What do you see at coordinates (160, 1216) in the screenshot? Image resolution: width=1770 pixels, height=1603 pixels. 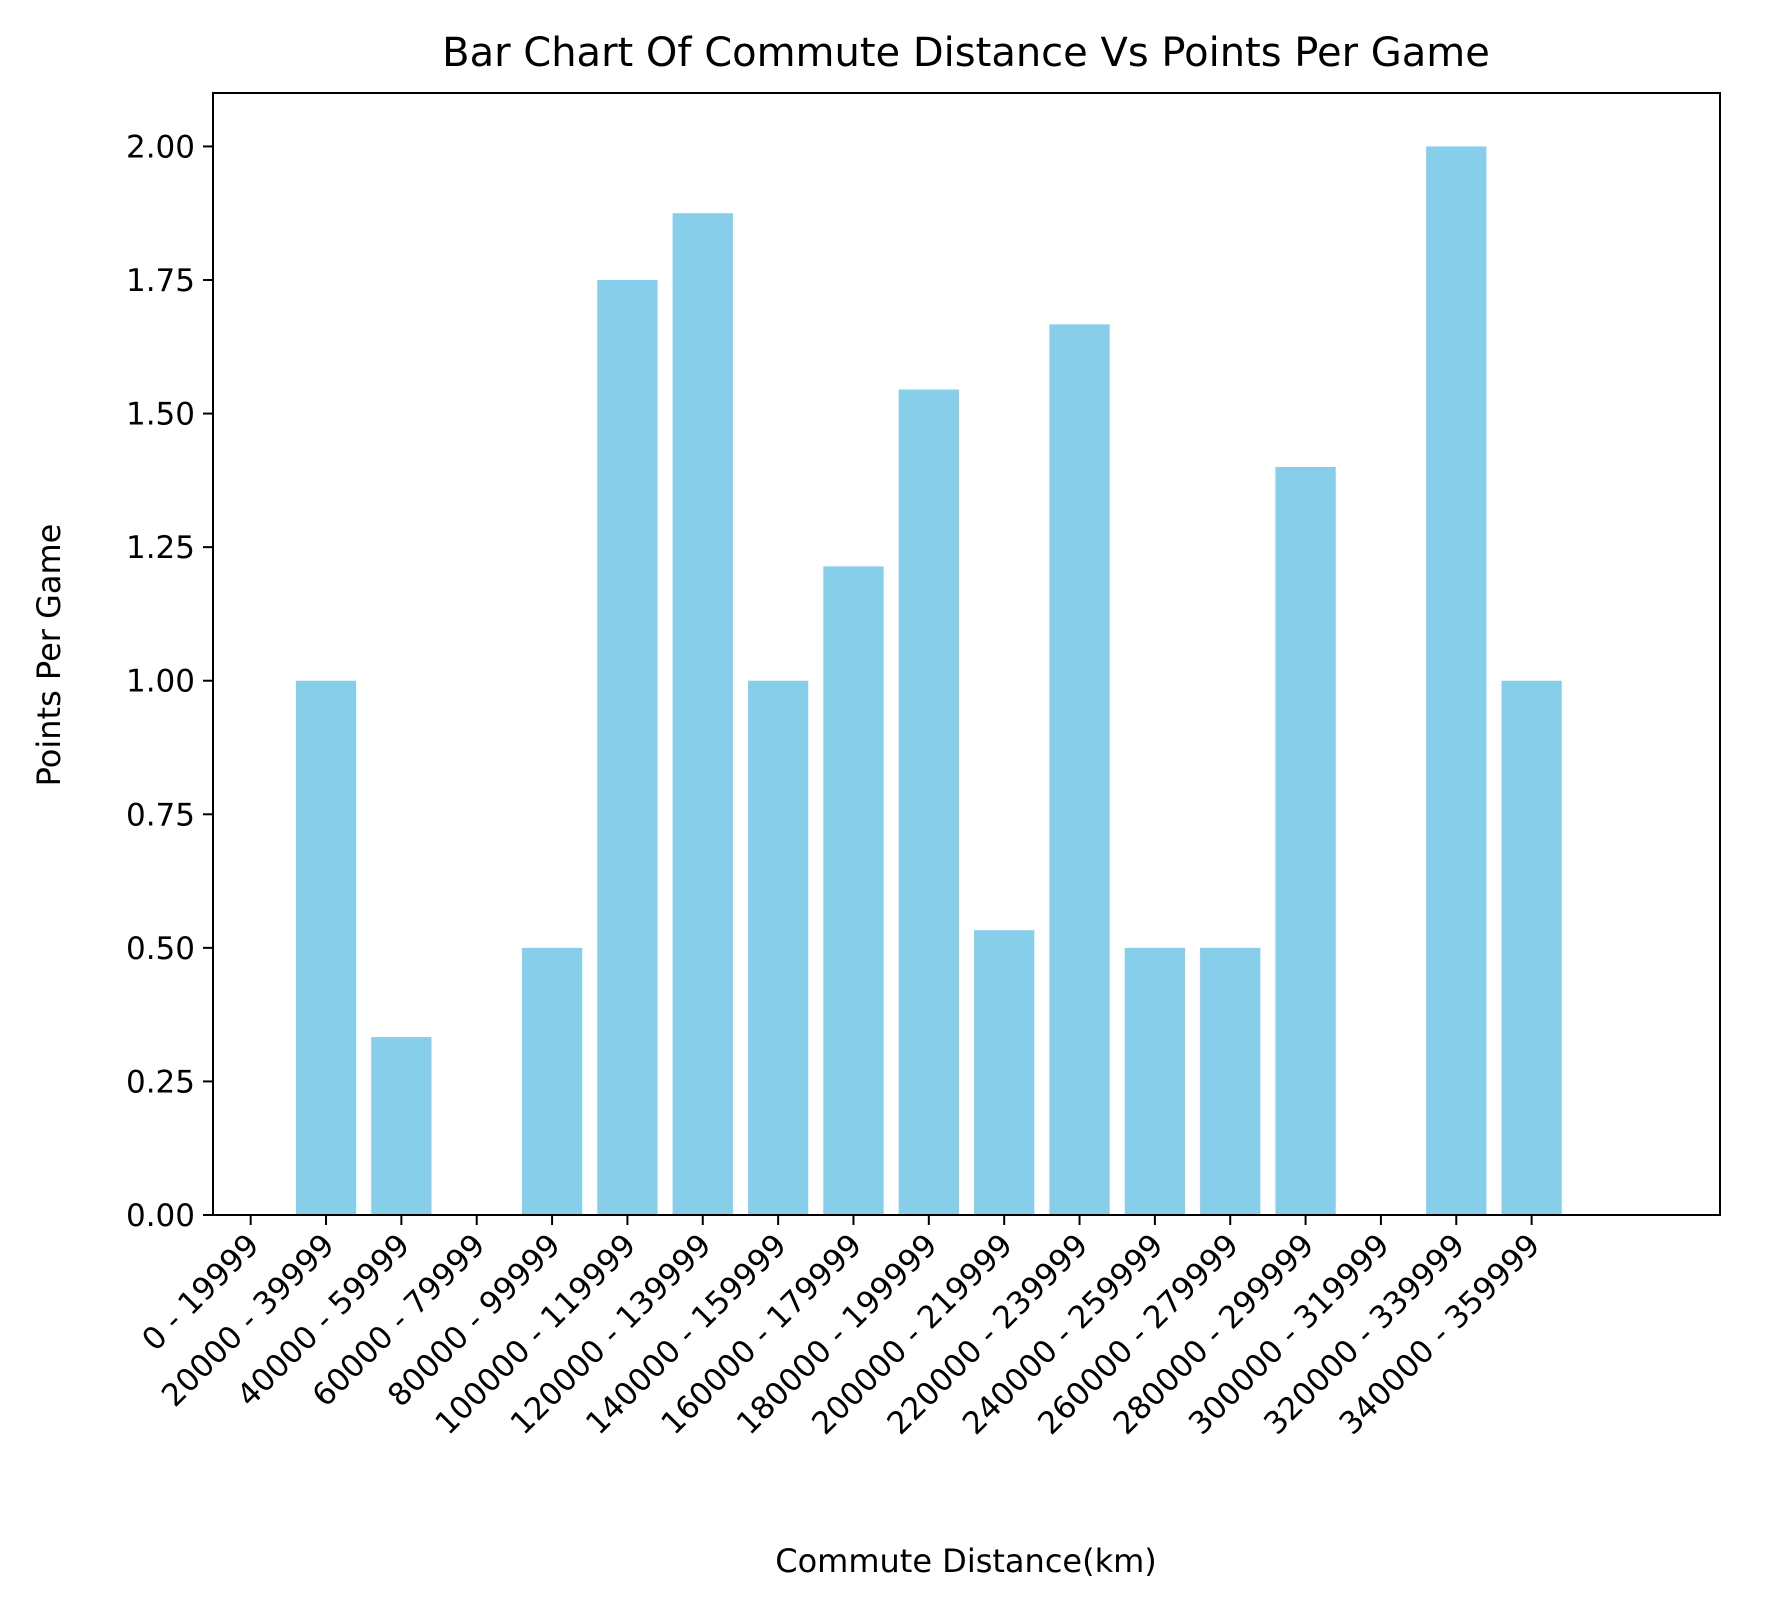 I see `y-tick-label: 0.00` at bounding box center [160, 1216].